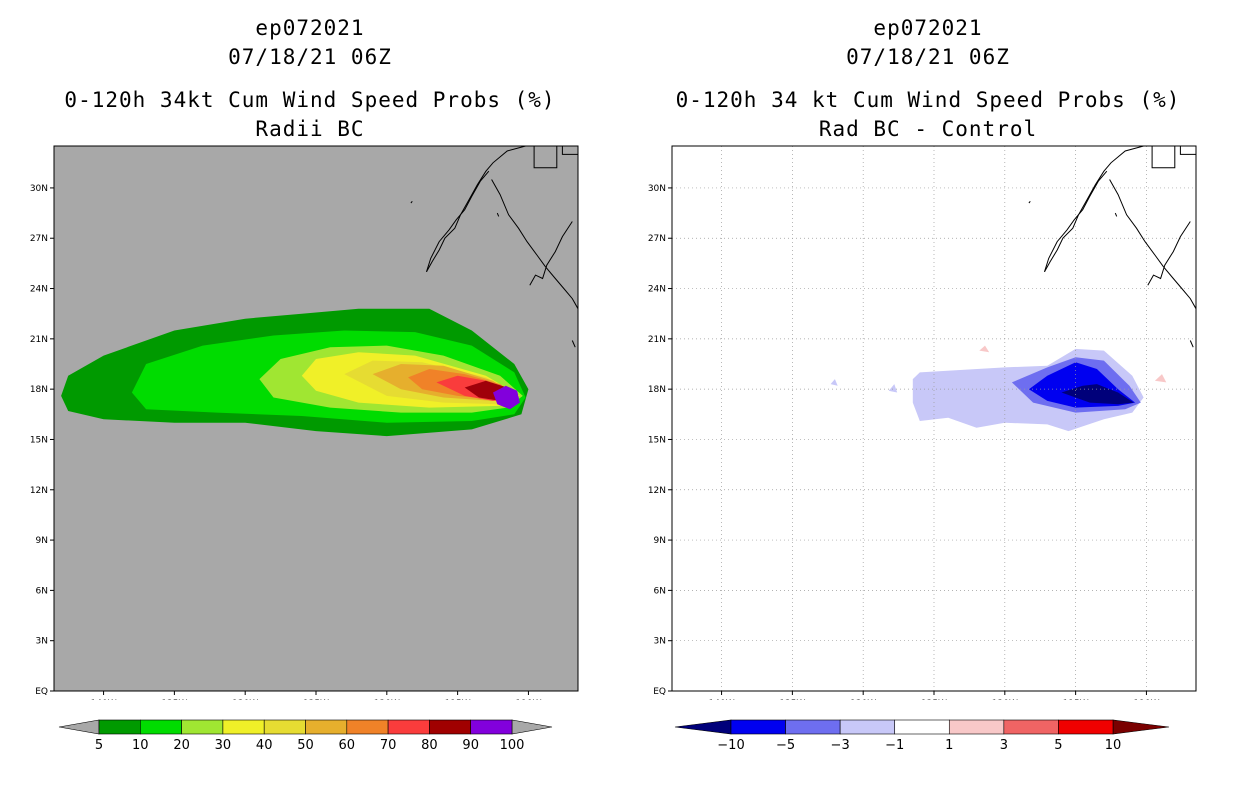 The image size is (1236, 800). What do you see at coordinates (181, 745) in the screenshot?
I see `colorbar-label: 20` at bounding box center [181, 745].